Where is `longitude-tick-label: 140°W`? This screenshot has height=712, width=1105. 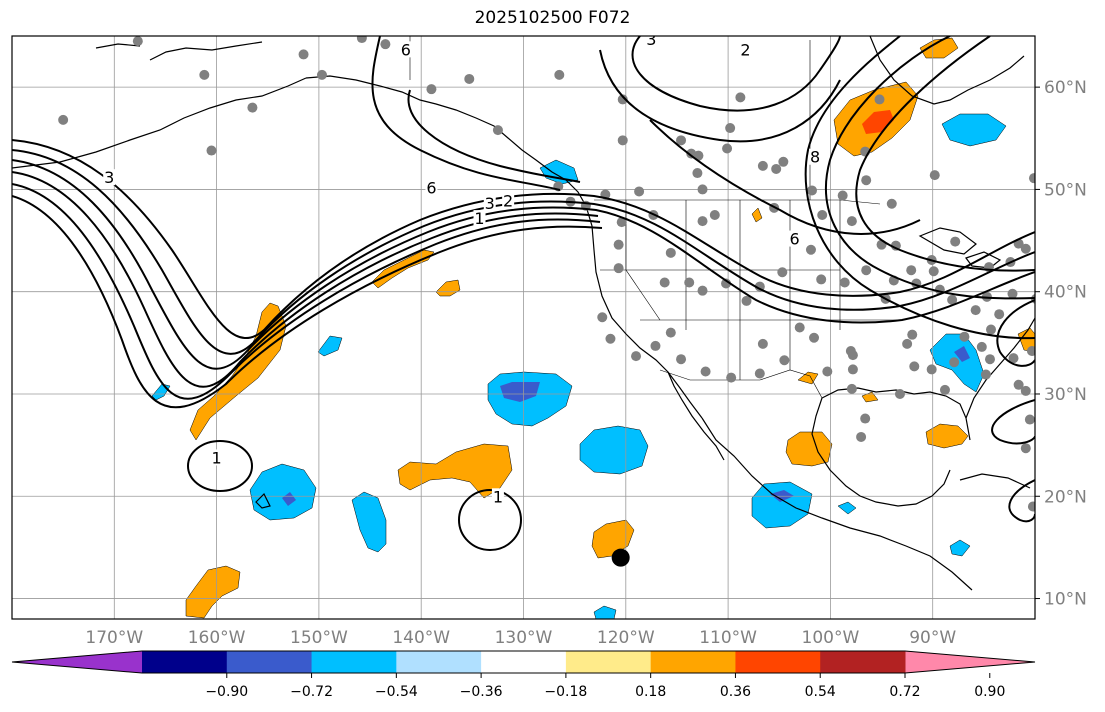
longitude-tick-label: 140°W is located at coordinates (421, 638).